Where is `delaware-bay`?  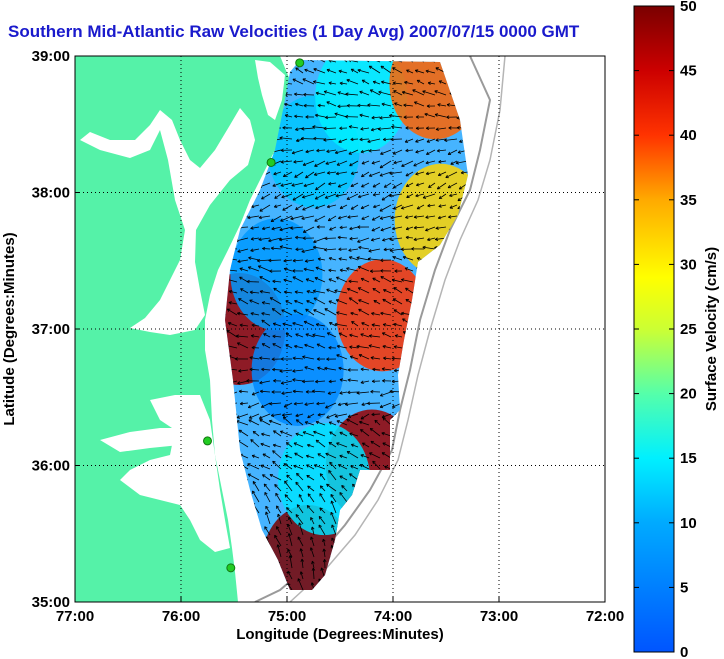
delaware-bay is located at coordinates (270, 90).